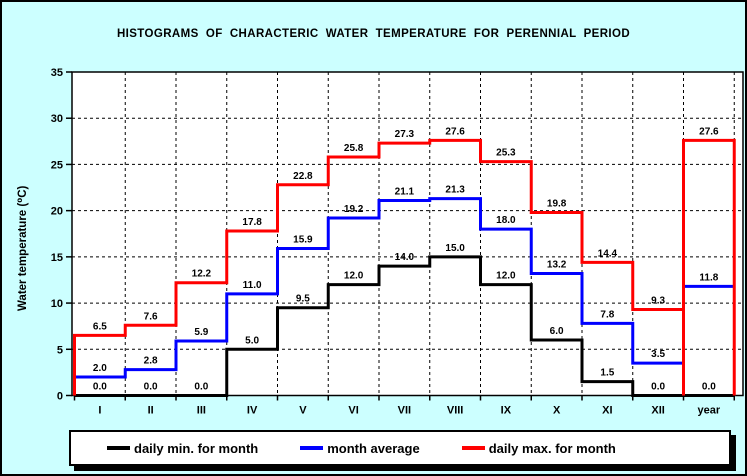 Image resolution: width=747 pixels, height=476 pixels. I want to click on x-category-label: II, so click(151, 411).